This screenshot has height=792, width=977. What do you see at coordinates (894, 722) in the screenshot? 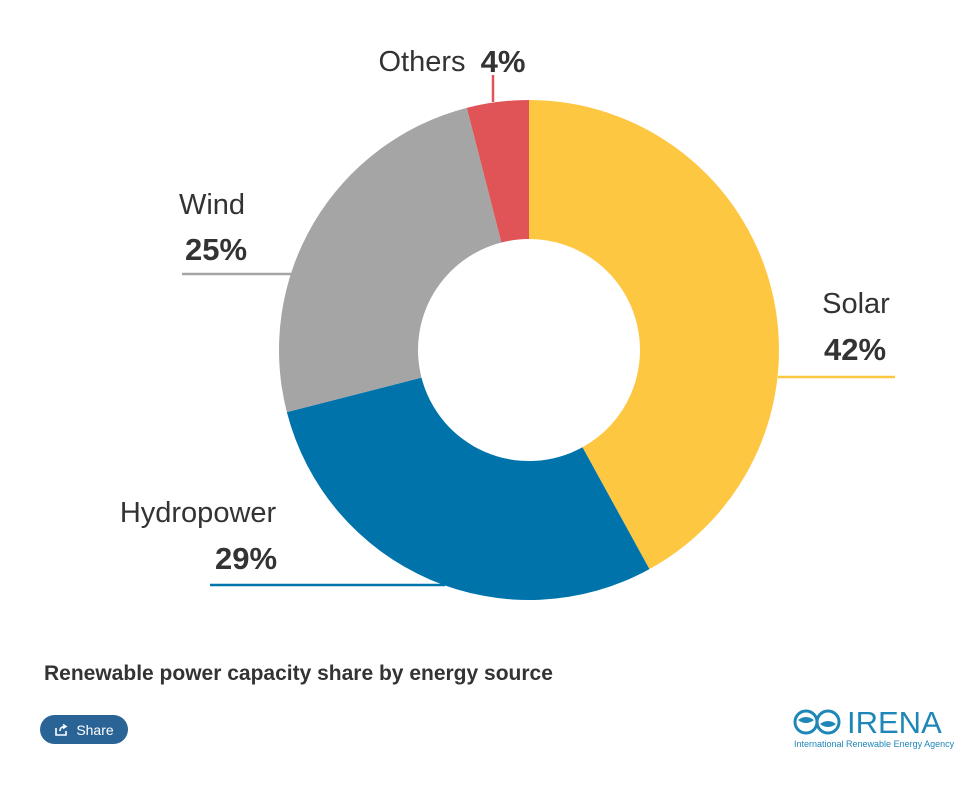
I see `logo-wordmark: IRENA` at bounding box center [894, 722].